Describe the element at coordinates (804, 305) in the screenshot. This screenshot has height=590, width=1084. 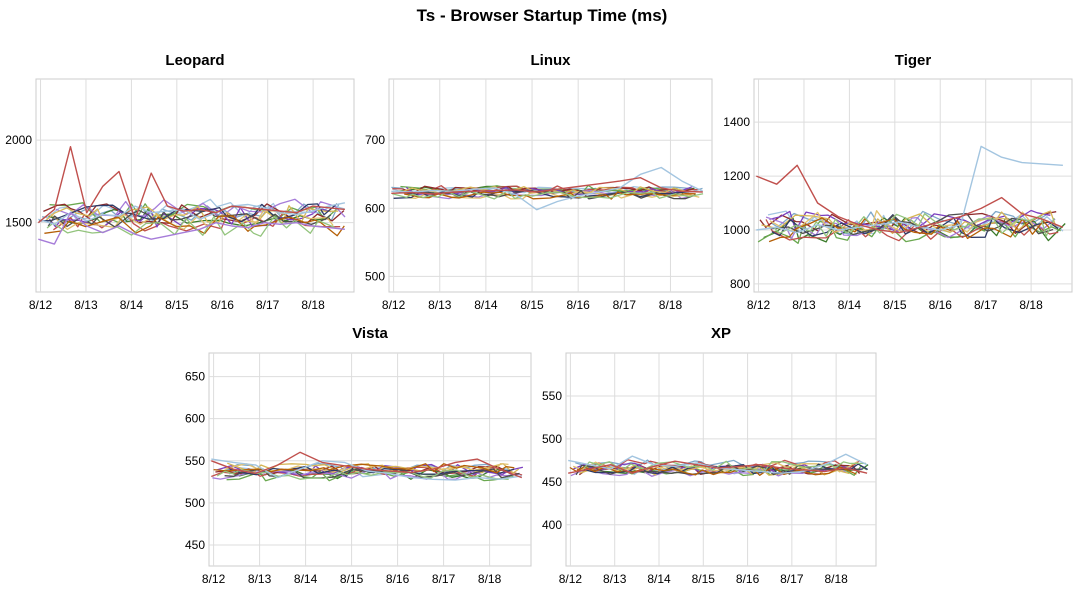
I see `tiger-x-tick-label: 8/13` at that location.